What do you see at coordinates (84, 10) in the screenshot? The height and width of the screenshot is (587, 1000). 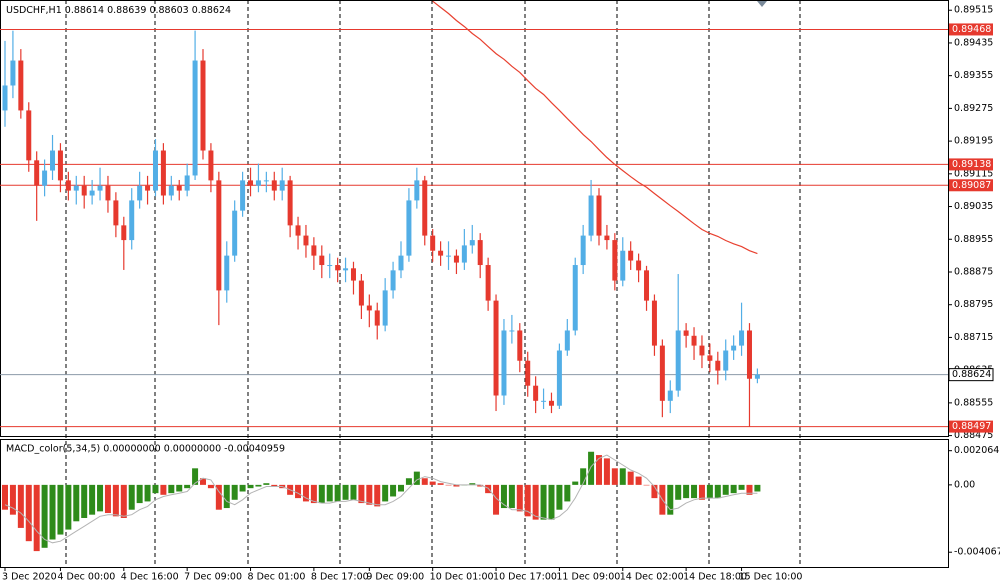 I see `open: 0.88614` at bounding box center [84, 10].